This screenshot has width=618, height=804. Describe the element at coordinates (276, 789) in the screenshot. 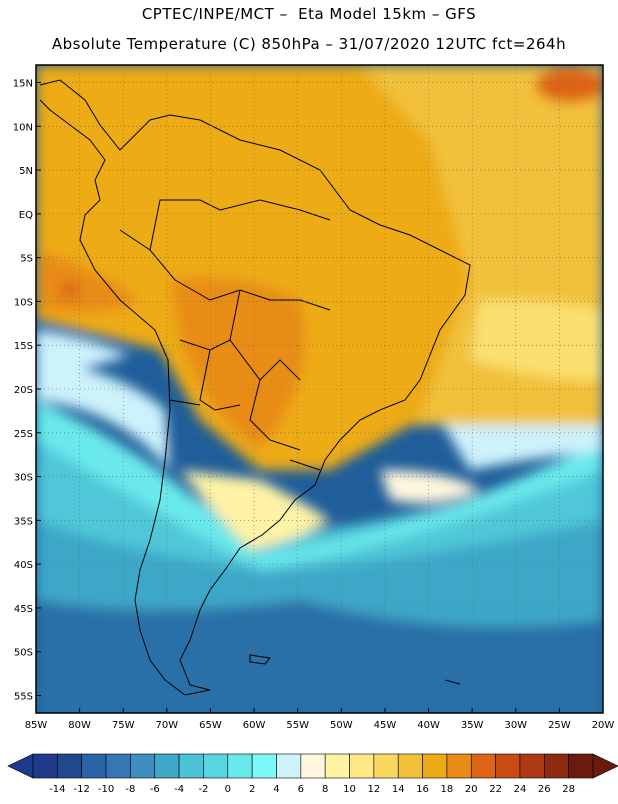

I see `colorbar-label: 4` at that location.